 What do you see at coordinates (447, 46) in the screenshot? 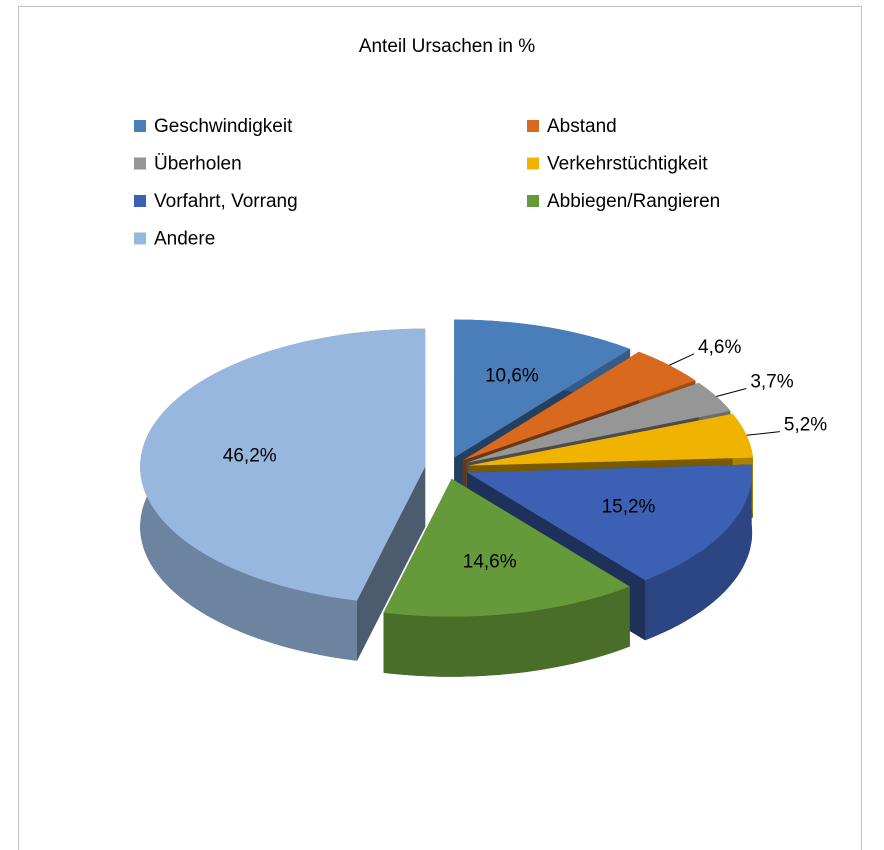
I see `chart-title: Anteil Ursachen in %` at bounding box center [447, 46].